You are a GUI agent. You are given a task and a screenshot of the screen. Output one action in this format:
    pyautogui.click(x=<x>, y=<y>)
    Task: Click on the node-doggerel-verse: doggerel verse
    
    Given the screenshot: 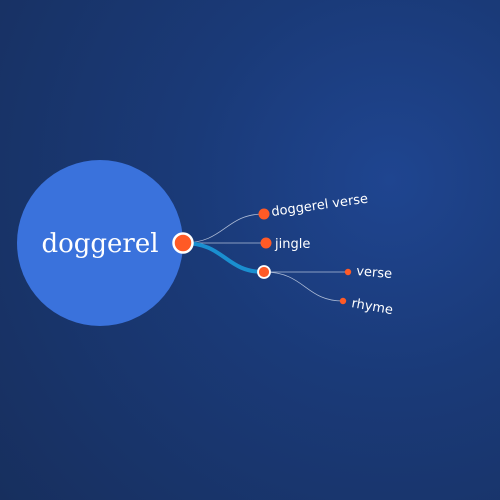 What is the action you would take?
    pyautogui.click(x=313, y=206)
    